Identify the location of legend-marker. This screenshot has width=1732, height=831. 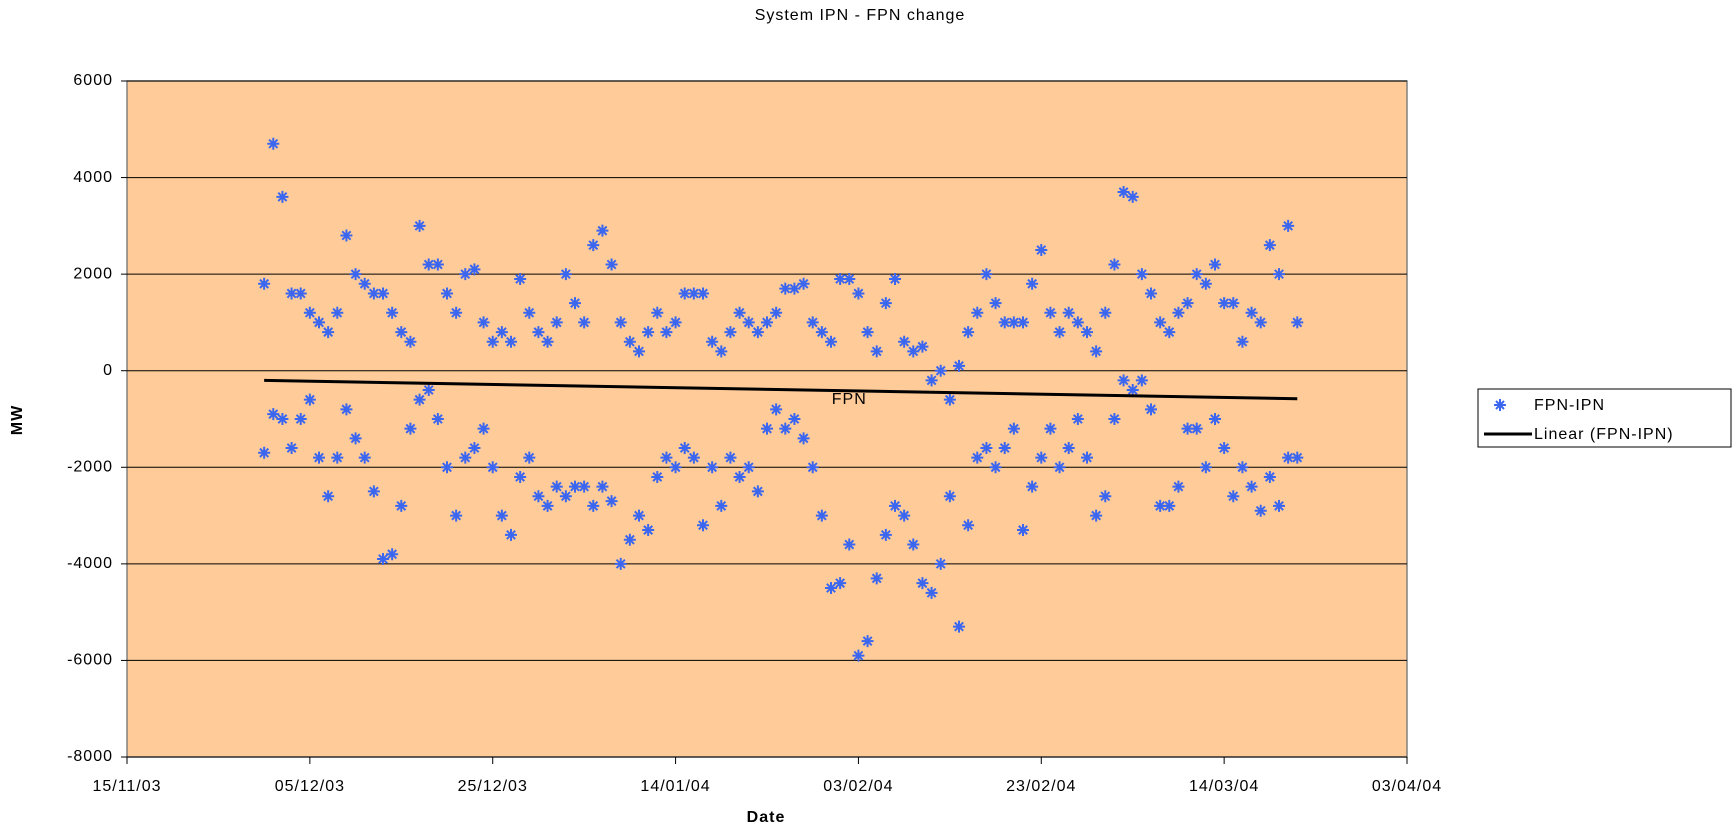
(1500, 405).